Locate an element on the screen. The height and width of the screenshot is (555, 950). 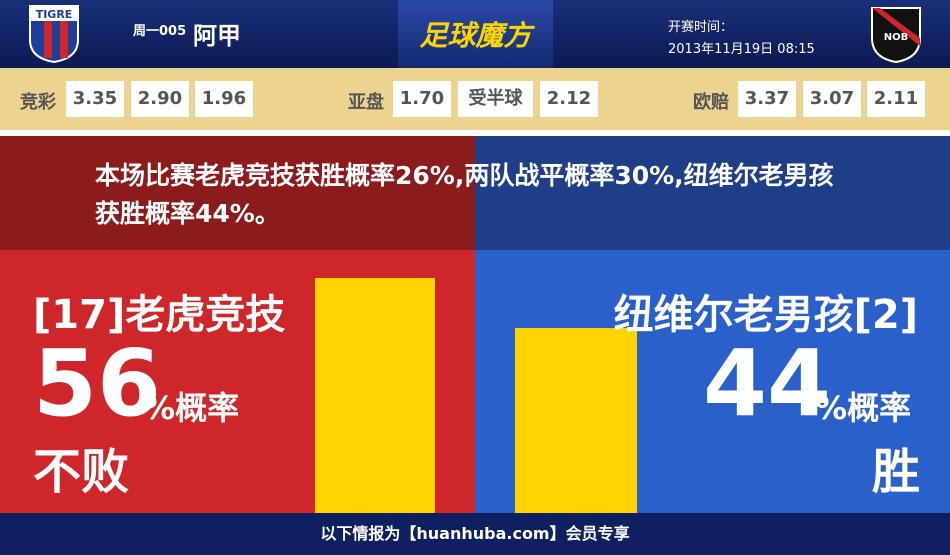
odds-value: 1.96 is located at coordinates (224, 99).